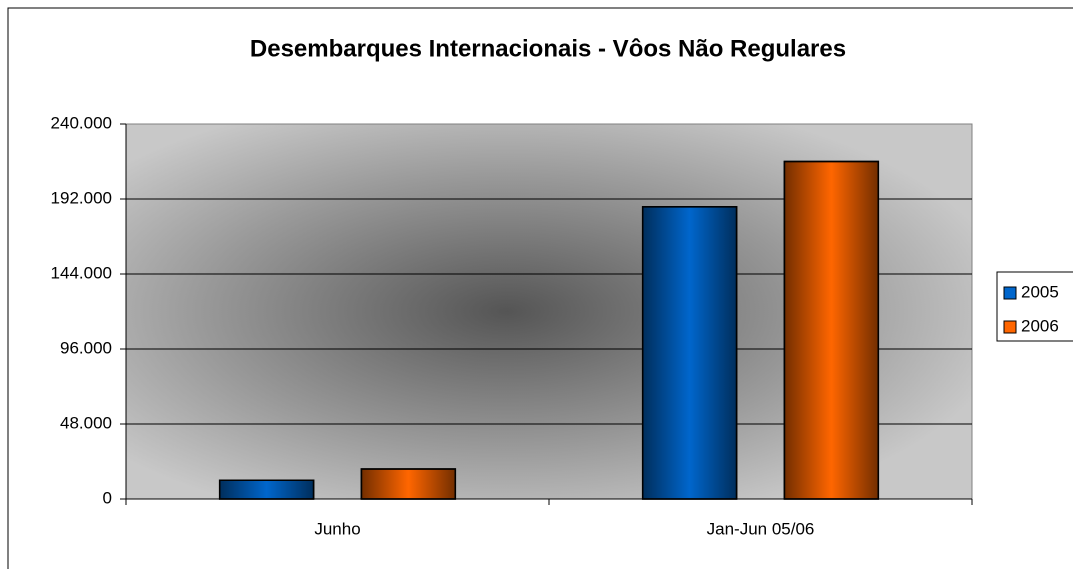  Describe the element at coordinates (1040, 325) in the screenshot. I see `legend-label: 2006` at that location.